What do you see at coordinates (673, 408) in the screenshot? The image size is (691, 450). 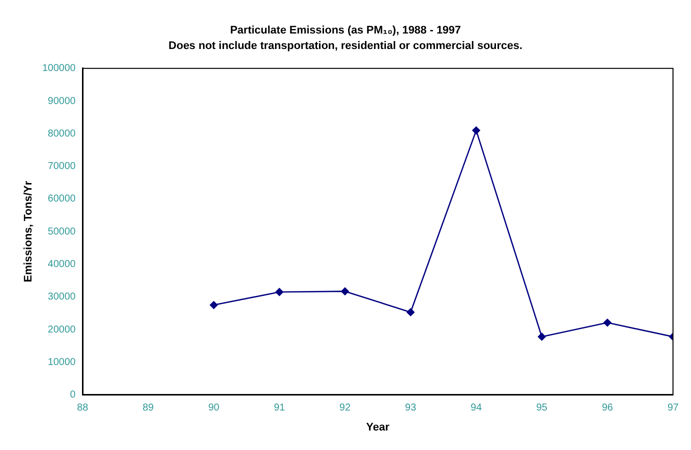 I see `x-tick-label: 97` at bounding box center [673, 408].